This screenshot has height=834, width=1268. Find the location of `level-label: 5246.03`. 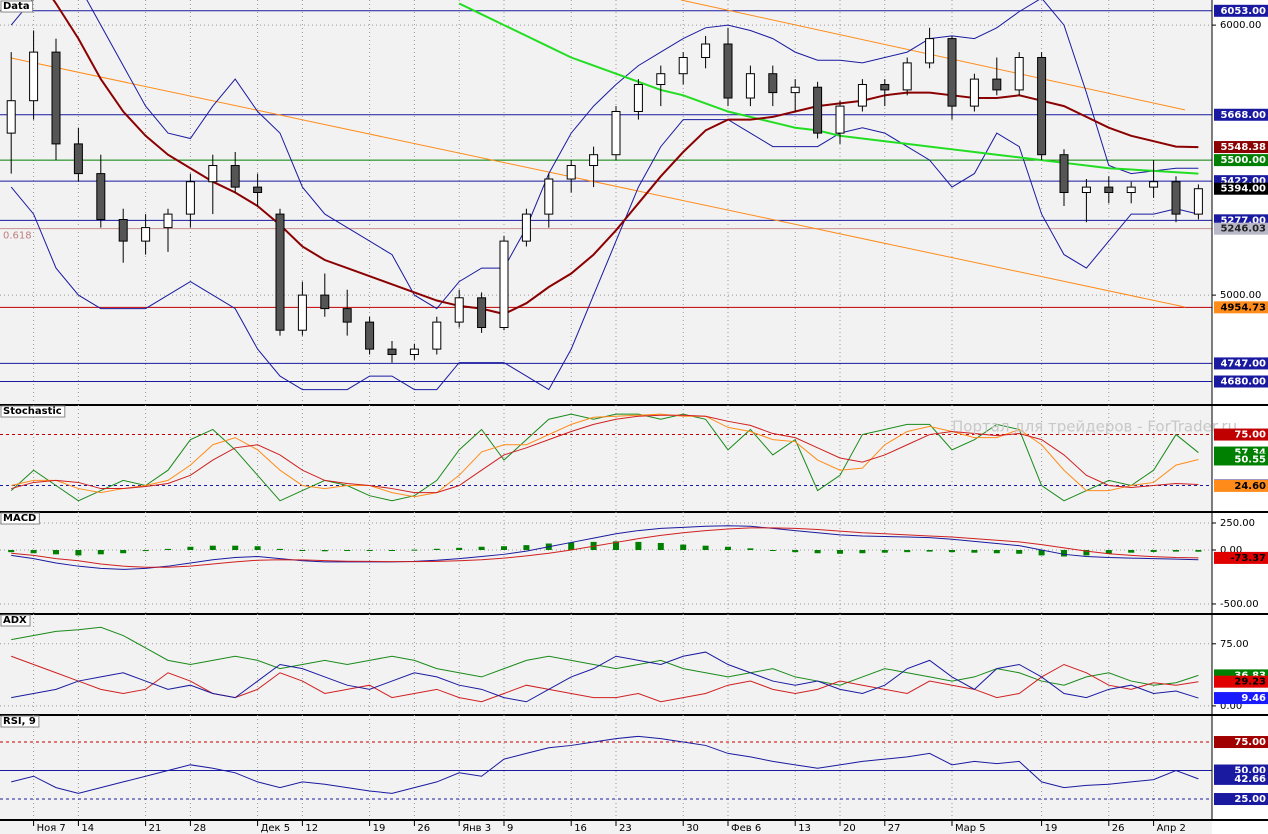

level-label: 5246.03 is located at coordinates (1243, 229).